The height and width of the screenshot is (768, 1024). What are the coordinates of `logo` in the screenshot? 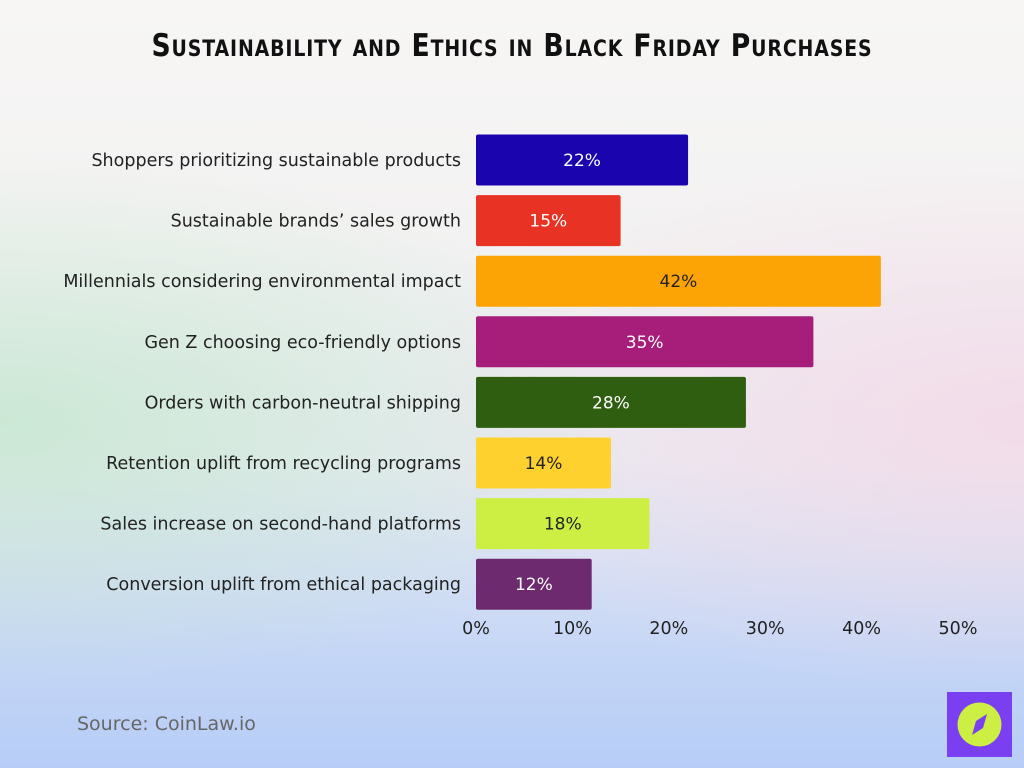 It's located at (979, 724).